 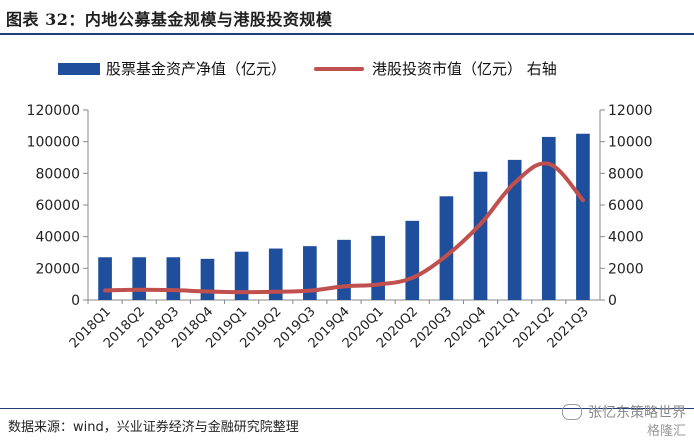 I want to click on bar-2020Q1, so click(x=378, y=267).